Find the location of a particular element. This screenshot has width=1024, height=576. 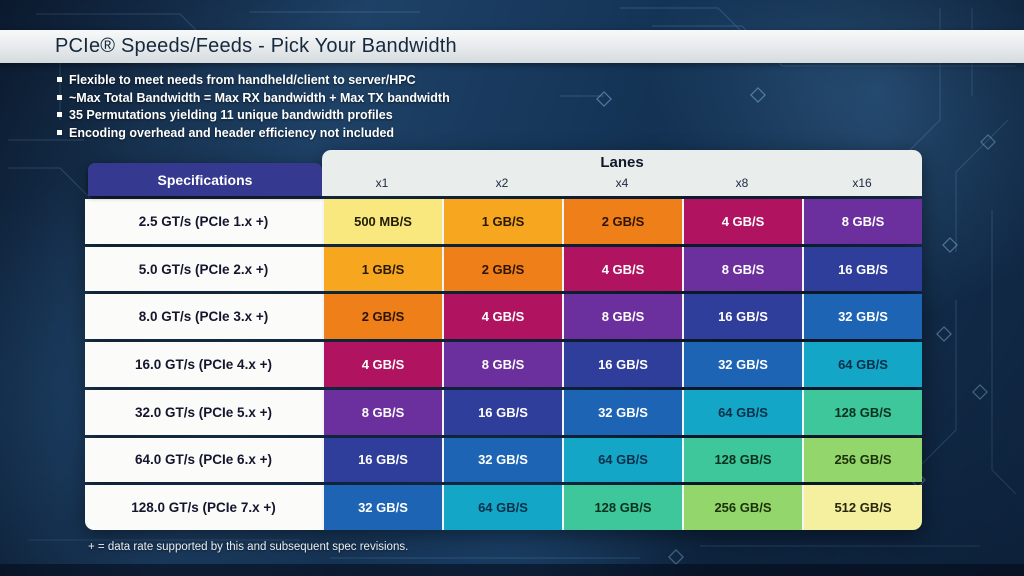

lane-column-headers: x1 x2 x4 x8 x16 is located at coordinates (622, 184).